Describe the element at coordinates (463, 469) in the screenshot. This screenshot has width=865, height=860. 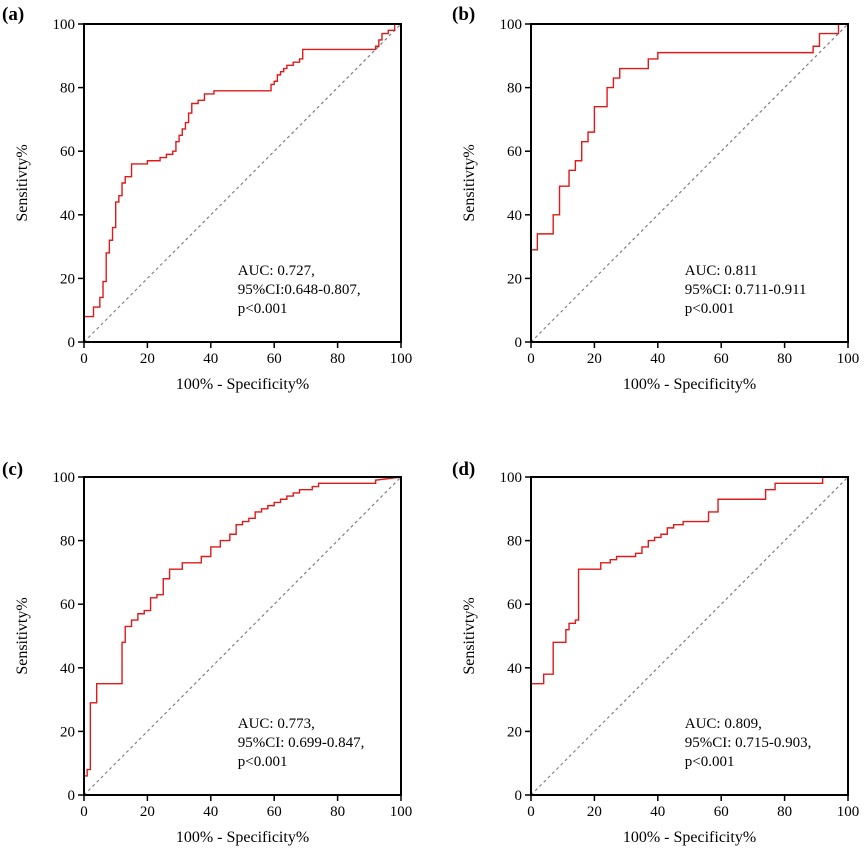
I see `panel-label: (d)` at that location.